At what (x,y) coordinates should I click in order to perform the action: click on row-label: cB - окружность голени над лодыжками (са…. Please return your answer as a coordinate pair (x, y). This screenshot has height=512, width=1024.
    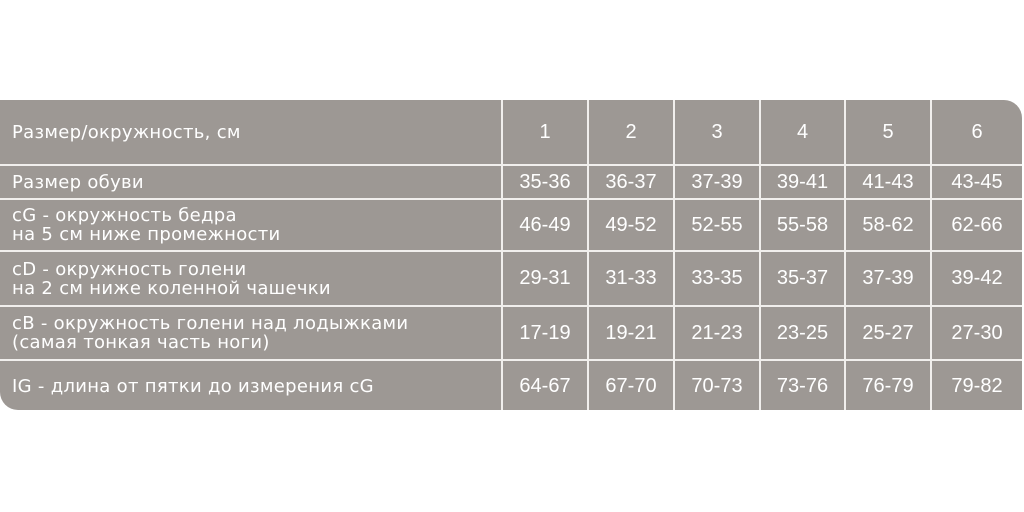
    Looking at the image, I should click on (250, 333).